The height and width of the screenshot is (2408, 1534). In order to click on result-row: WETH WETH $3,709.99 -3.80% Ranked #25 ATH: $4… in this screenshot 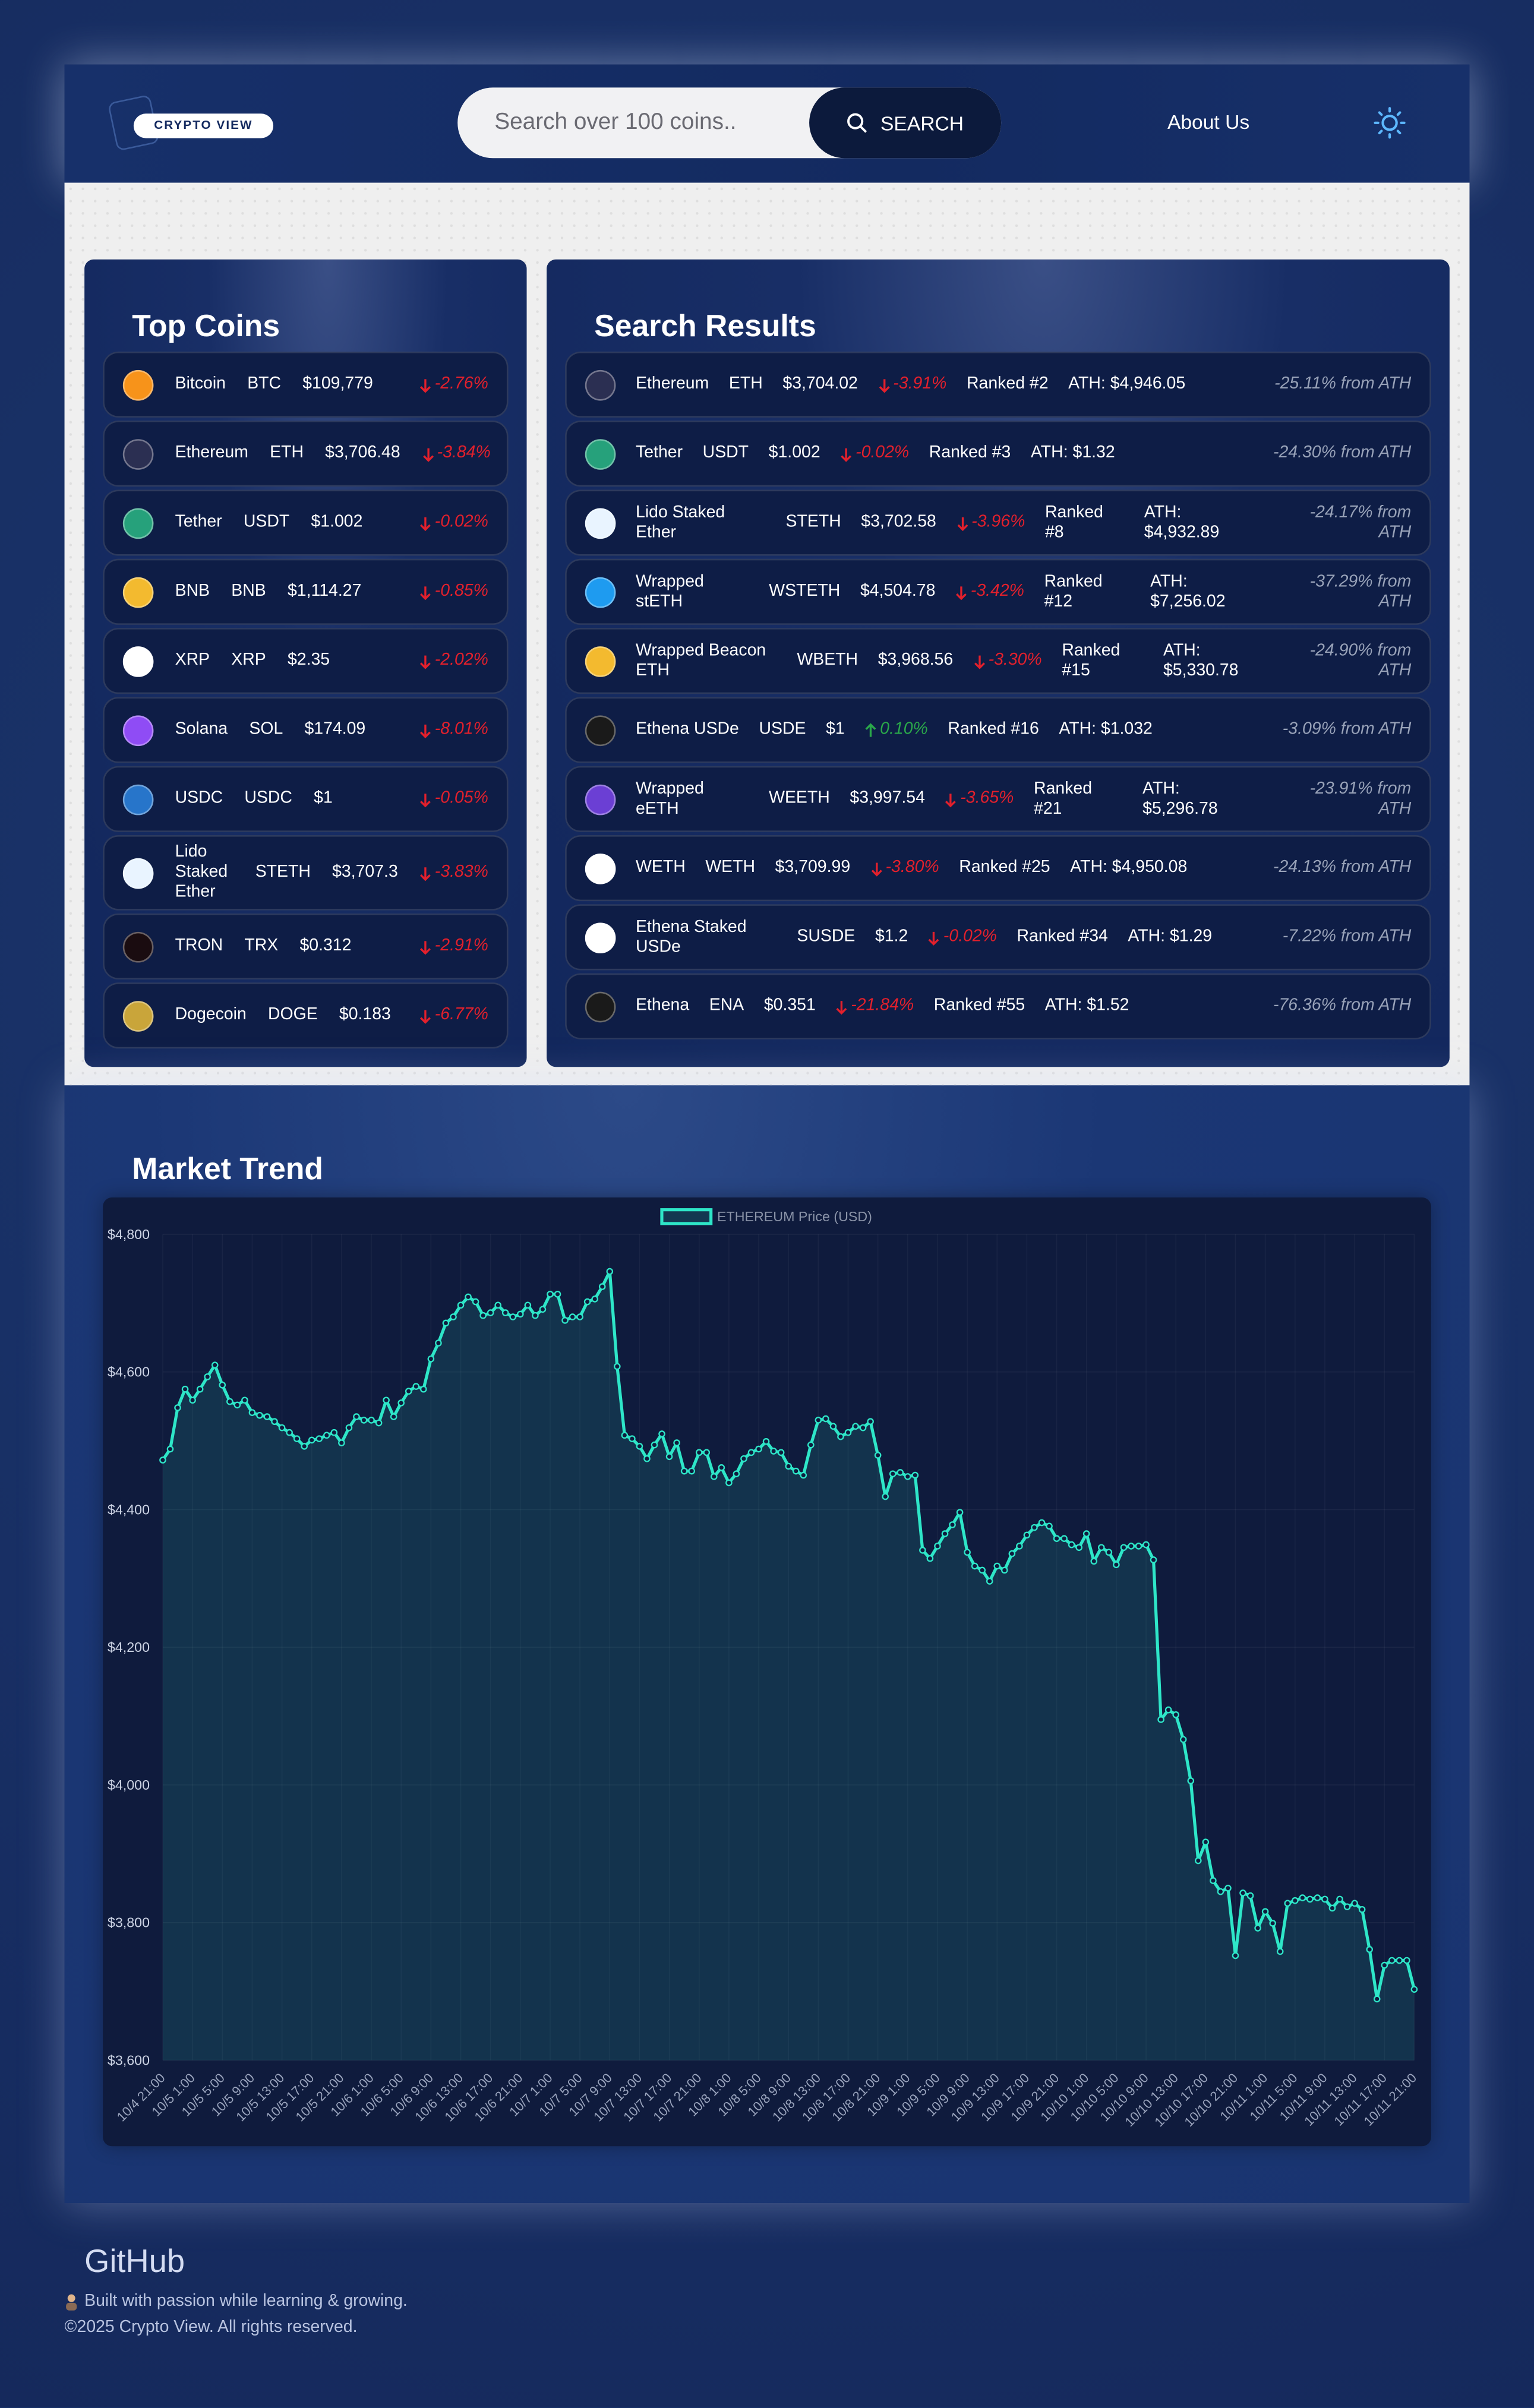, I will do `click(998, 868)`.